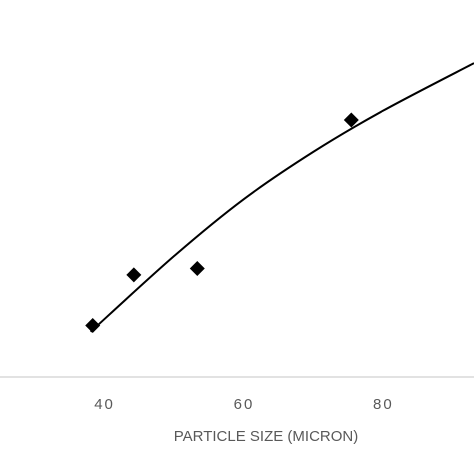  What do you see at coordinates (383, 404) in the screenshot?
I see `x-tick-label: 80` at bounding box center [383, 404].